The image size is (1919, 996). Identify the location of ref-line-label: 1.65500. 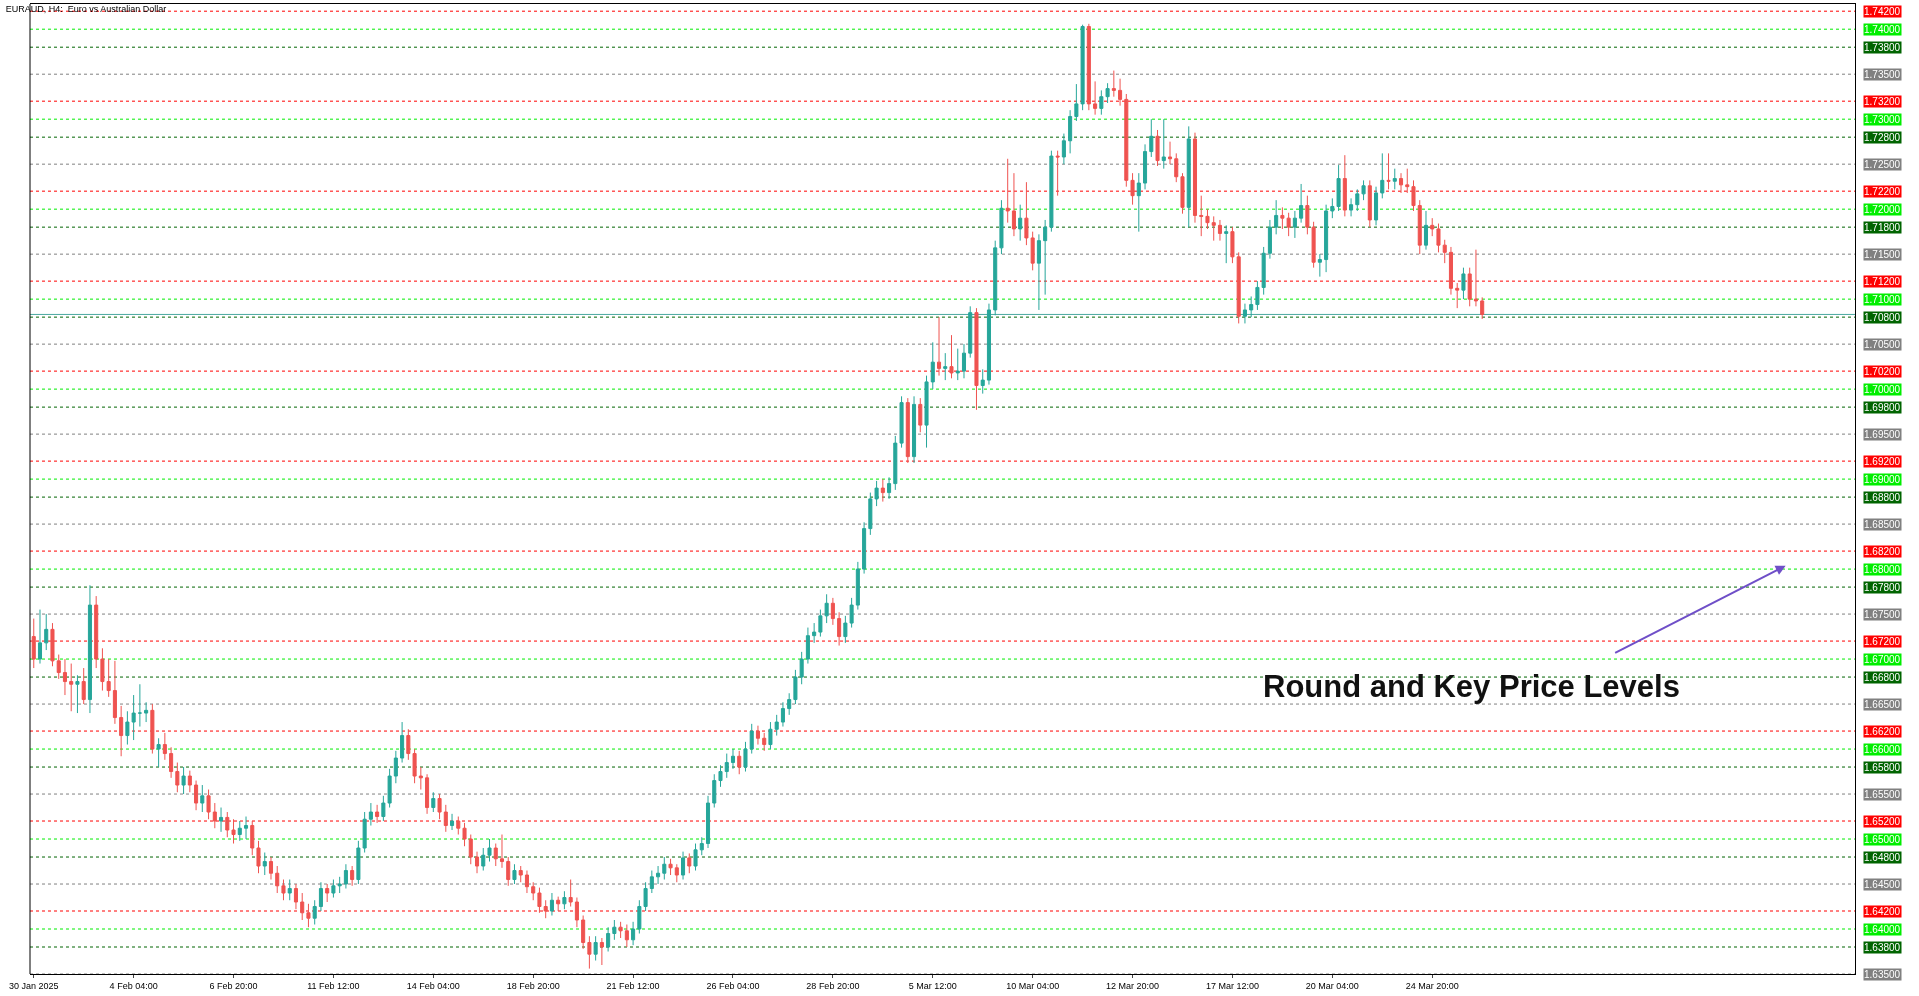
(1882, 794).